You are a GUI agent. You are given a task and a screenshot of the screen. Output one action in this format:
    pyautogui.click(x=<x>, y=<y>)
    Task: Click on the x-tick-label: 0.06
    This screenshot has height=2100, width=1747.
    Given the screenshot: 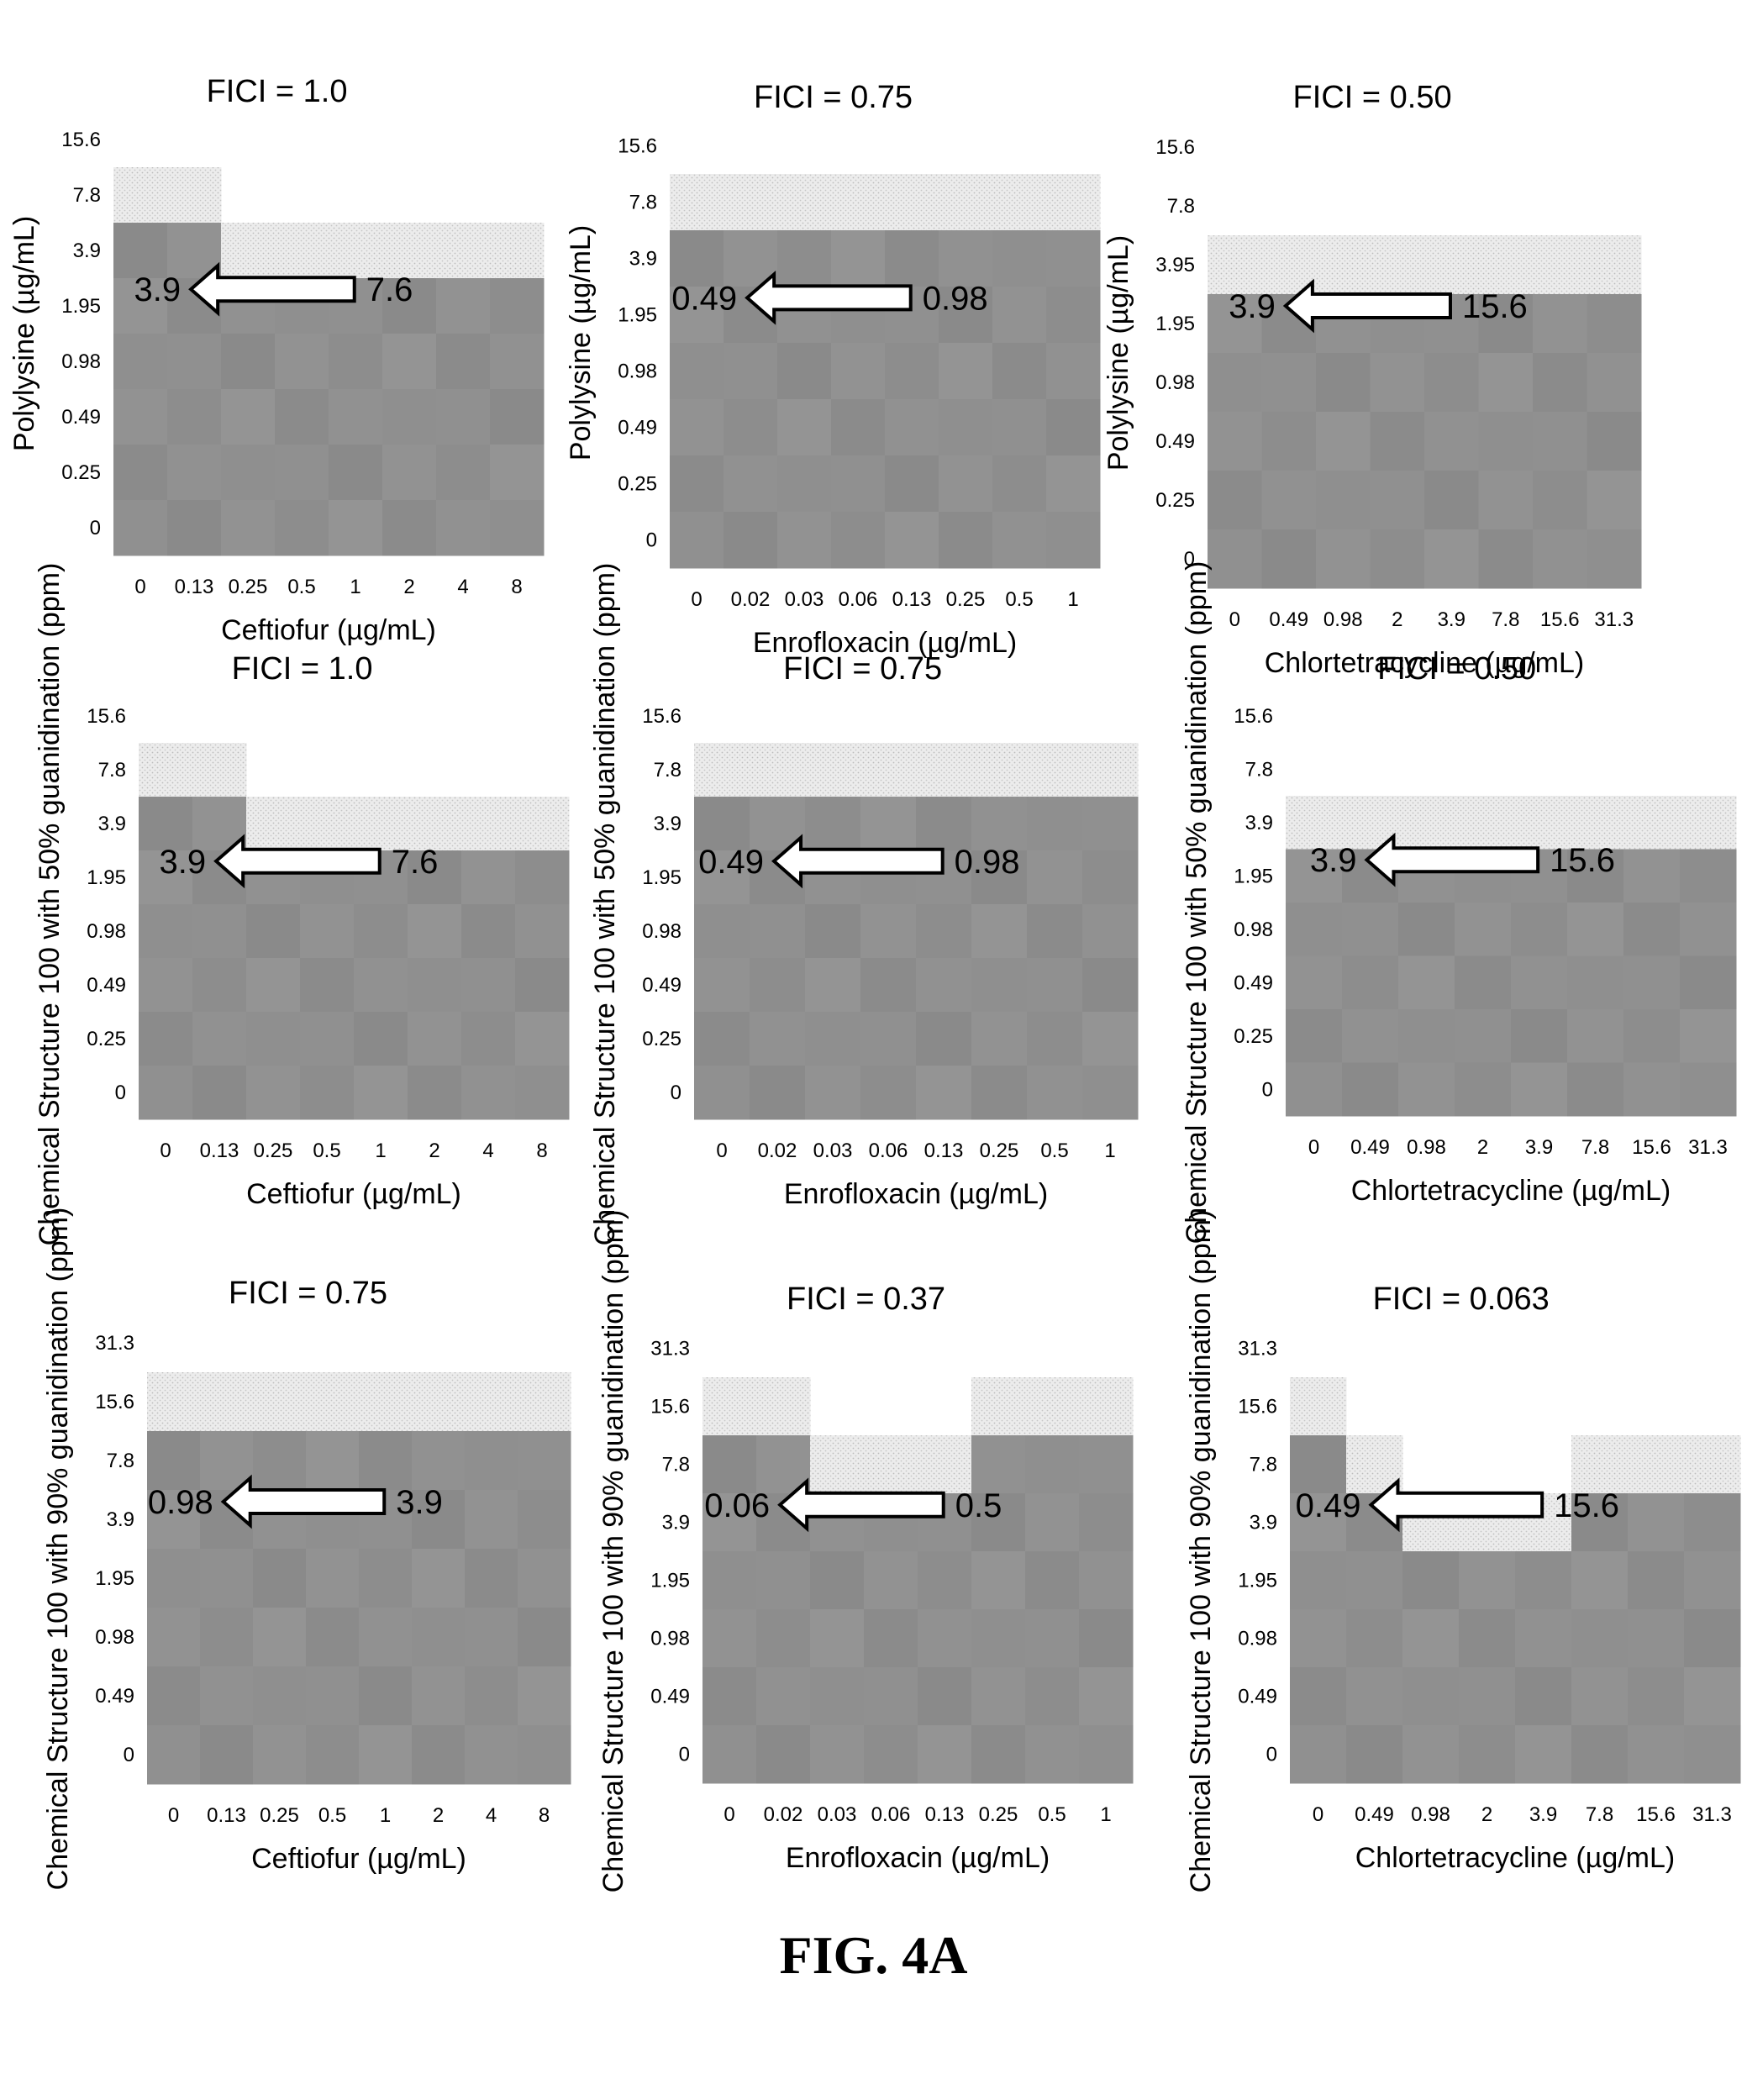 What is the action you would take?
    pyautogui.click(x=891, y=1815)
    